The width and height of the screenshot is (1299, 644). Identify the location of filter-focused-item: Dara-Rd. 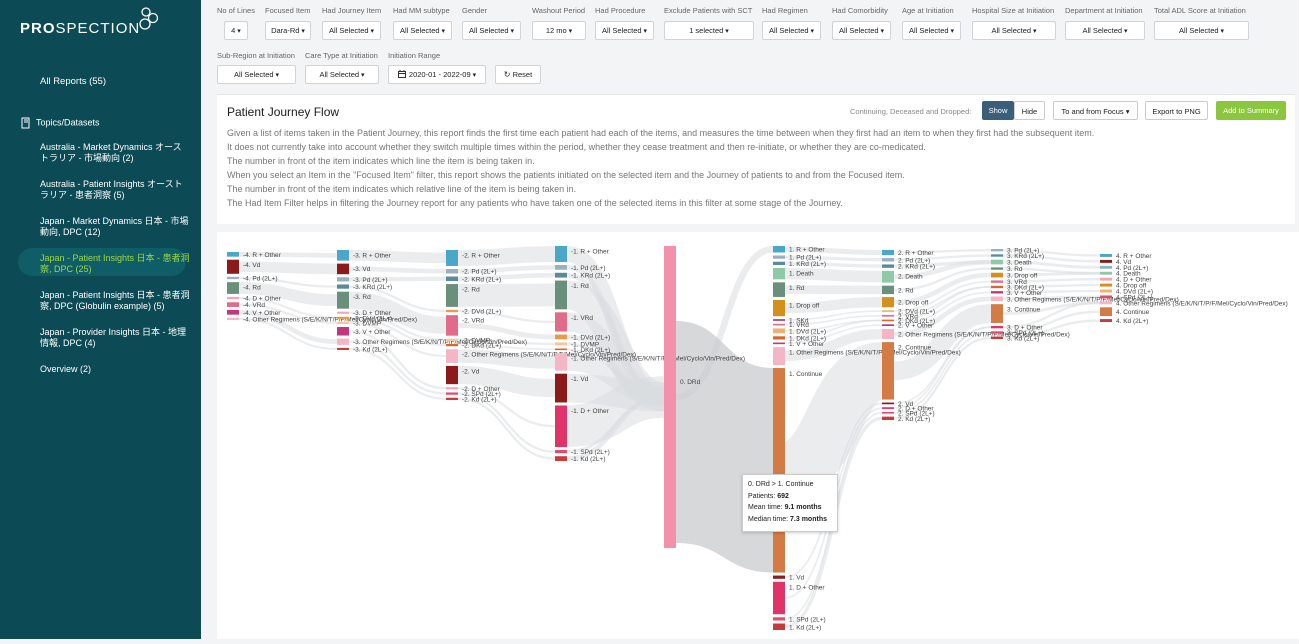
(288, 30).